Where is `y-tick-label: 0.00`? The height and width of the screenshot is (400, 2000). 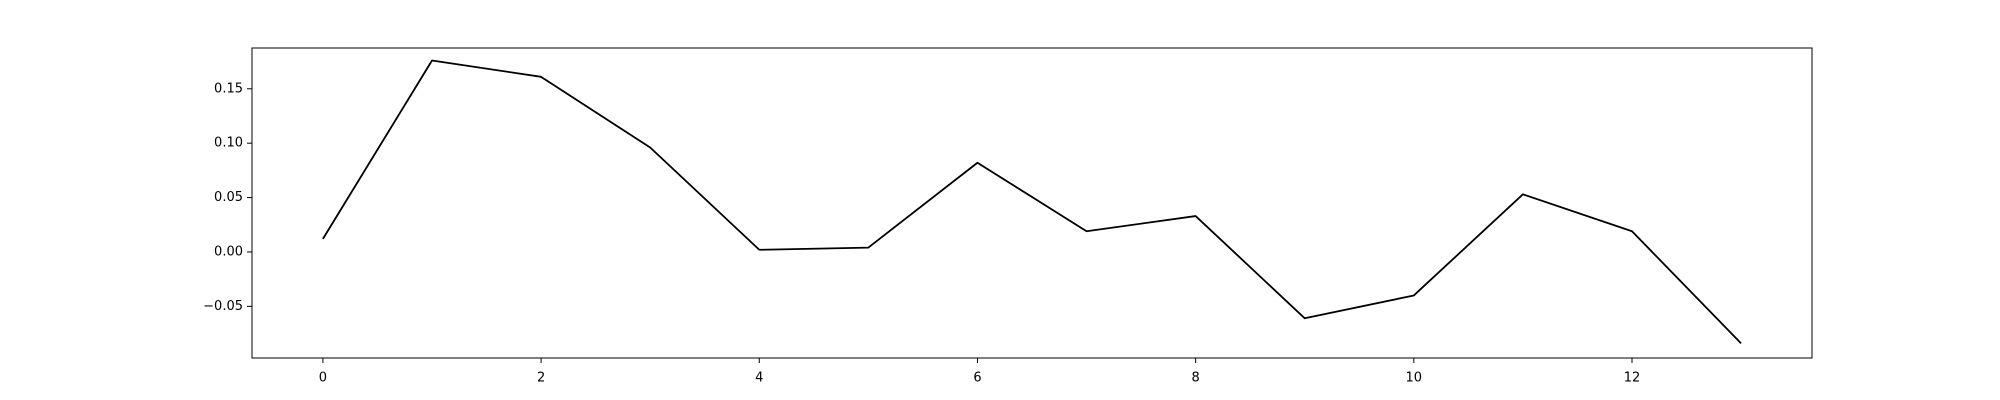 y-tick-label: 0.00 is located at coordinates (228, 251).